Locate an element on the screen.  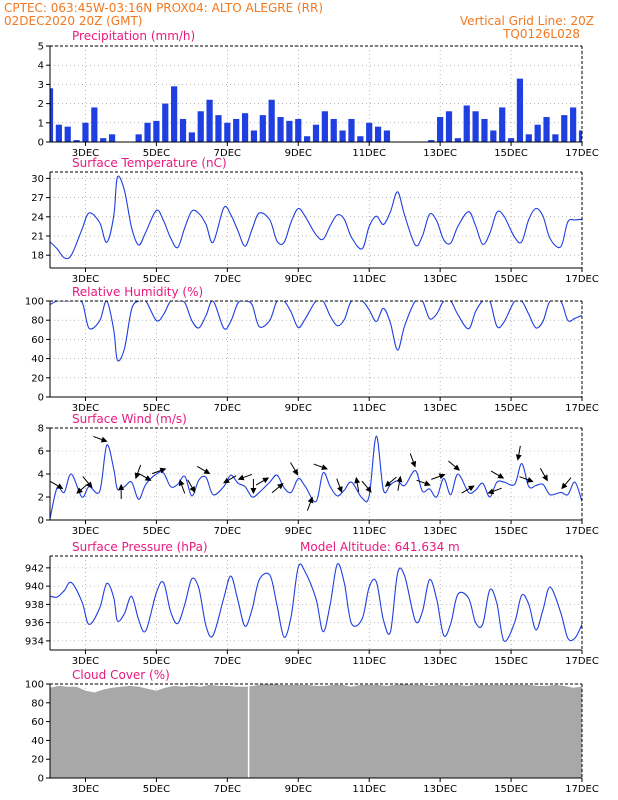
y-tick-label: 0 is located at coordinates (41, 779).